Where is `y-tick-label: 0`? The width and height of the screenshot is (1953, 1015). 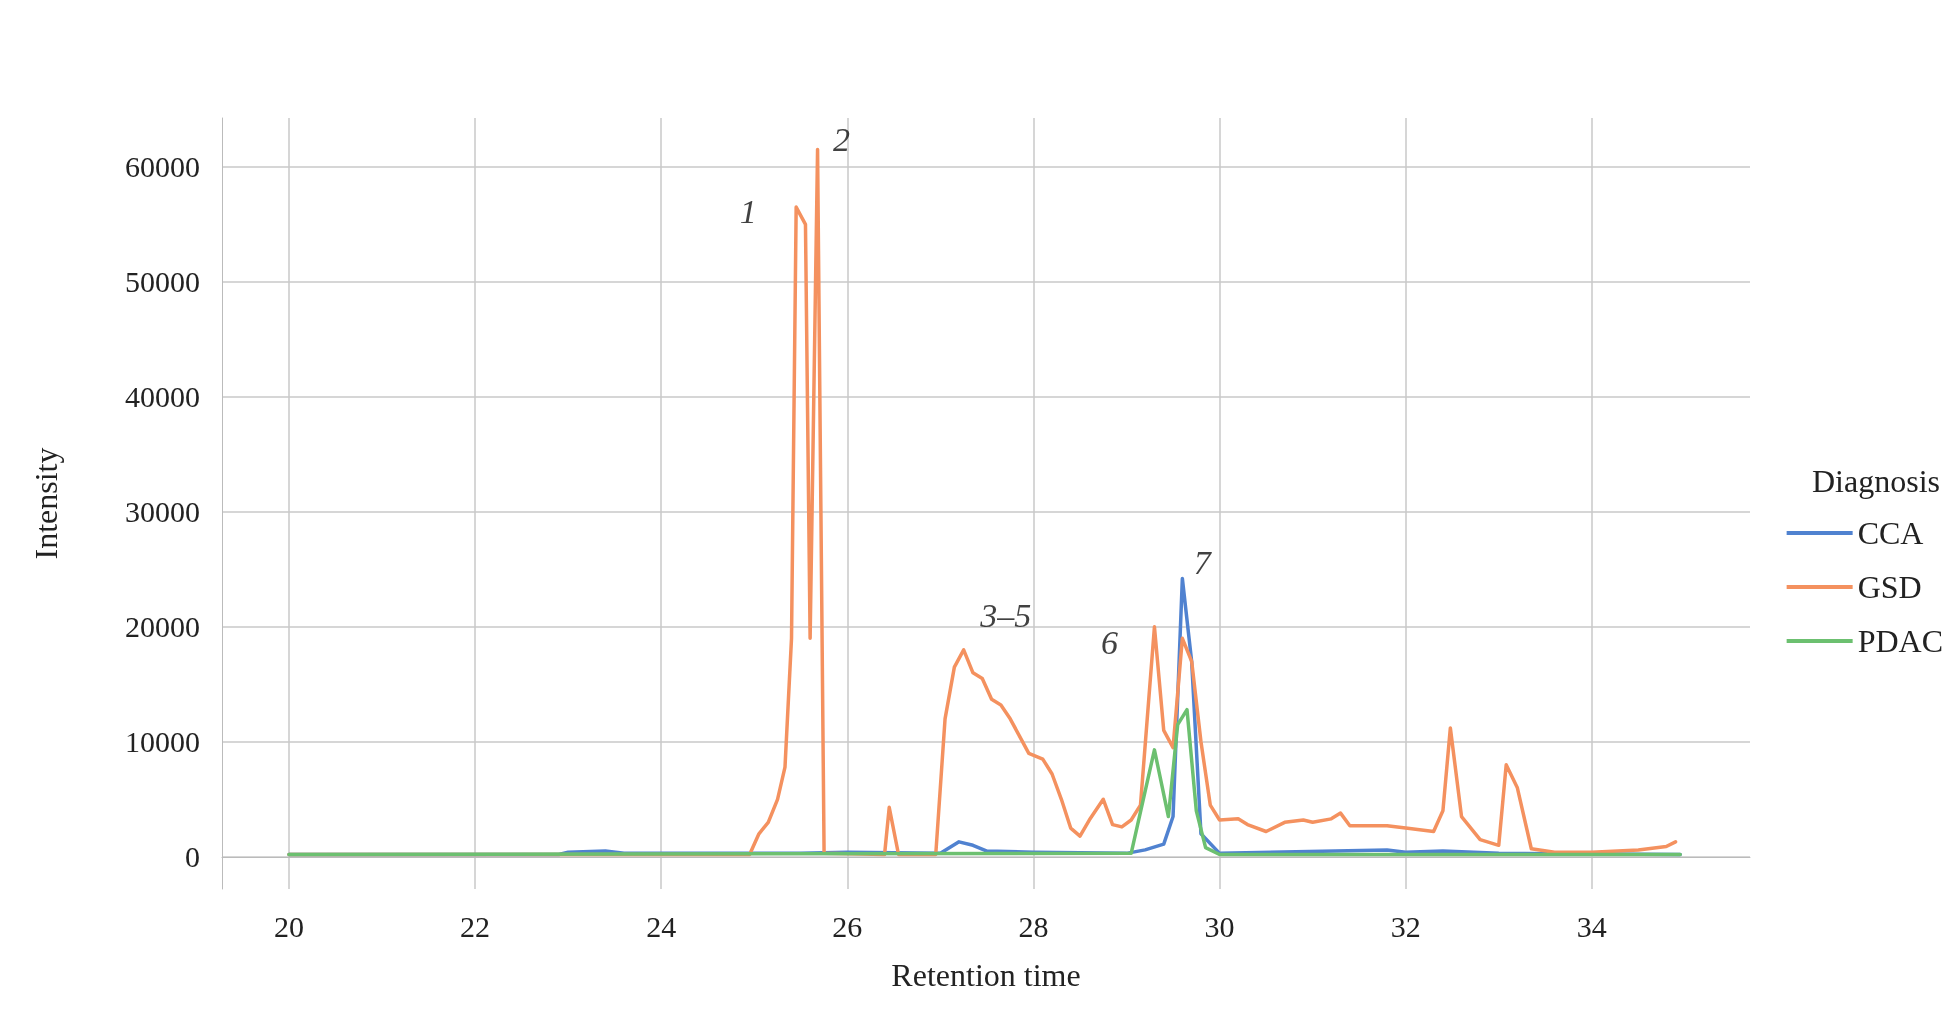
y-tick-label: 0 is located at coordinates (192, 857).